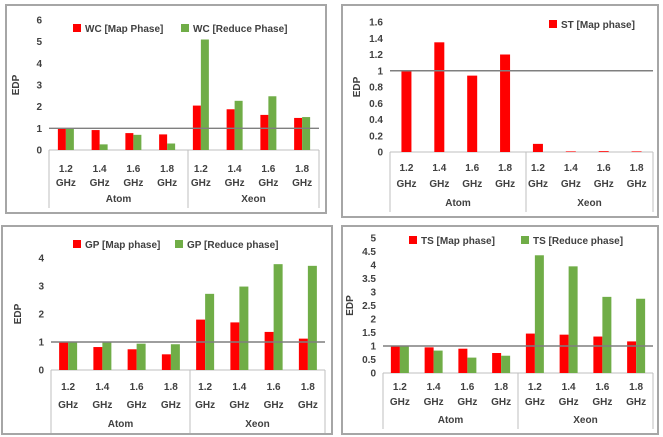  Describe the element at coordinates (39, 107) in the screenshot. I see `y-tick-label: 2` at that location.